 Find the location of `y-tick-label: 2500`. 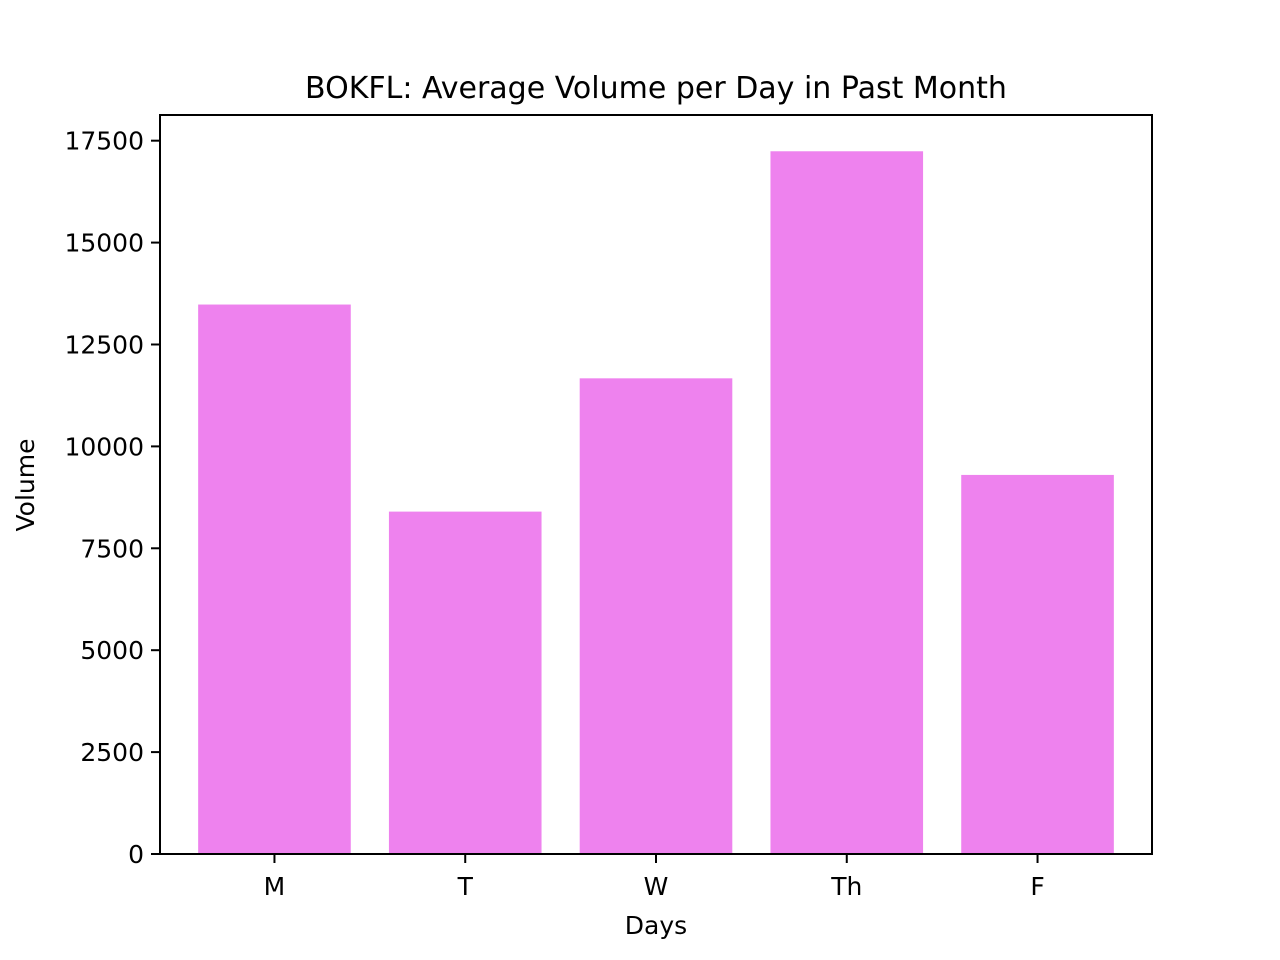

y-tick-label: 2500 is located at coordinates (112, 752).